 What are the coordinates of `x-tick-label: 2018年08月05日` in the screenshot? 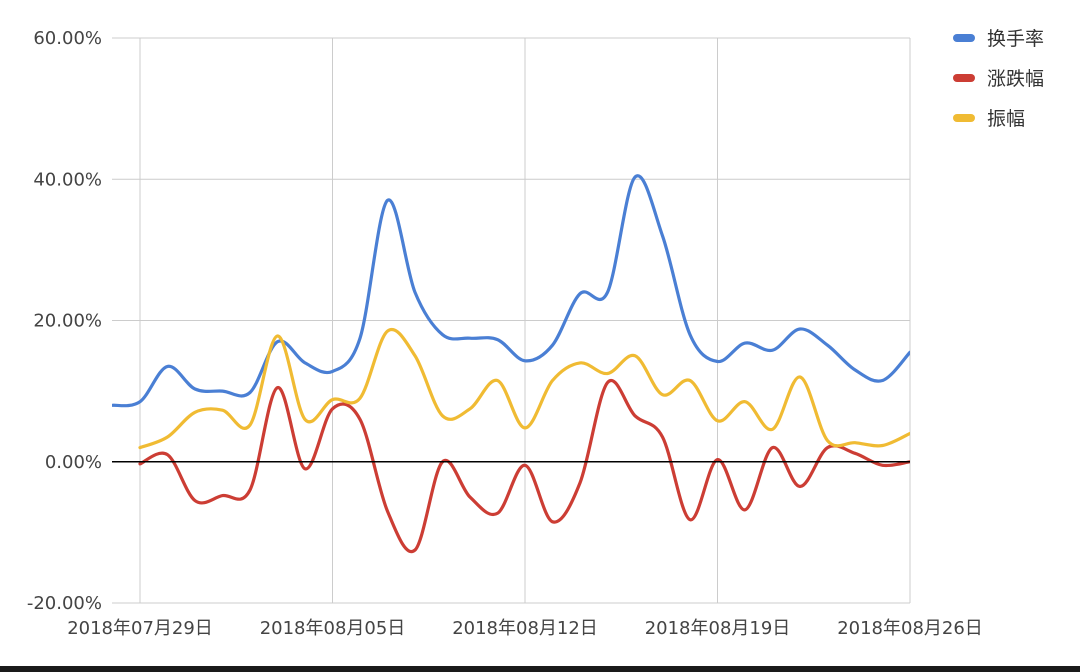 It's located at (333, 628).